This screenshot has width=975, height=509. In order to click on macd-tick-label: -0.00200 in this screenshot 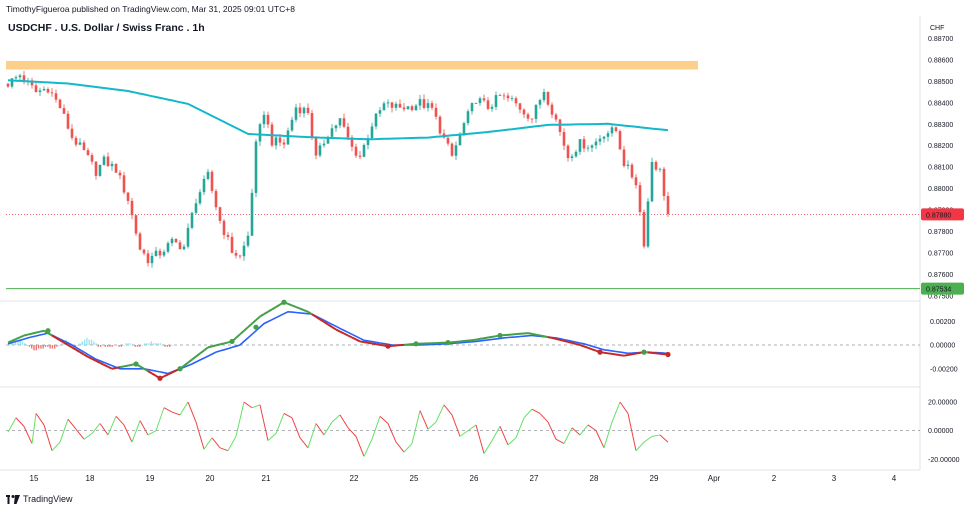, I will do `click(944, 369)`.